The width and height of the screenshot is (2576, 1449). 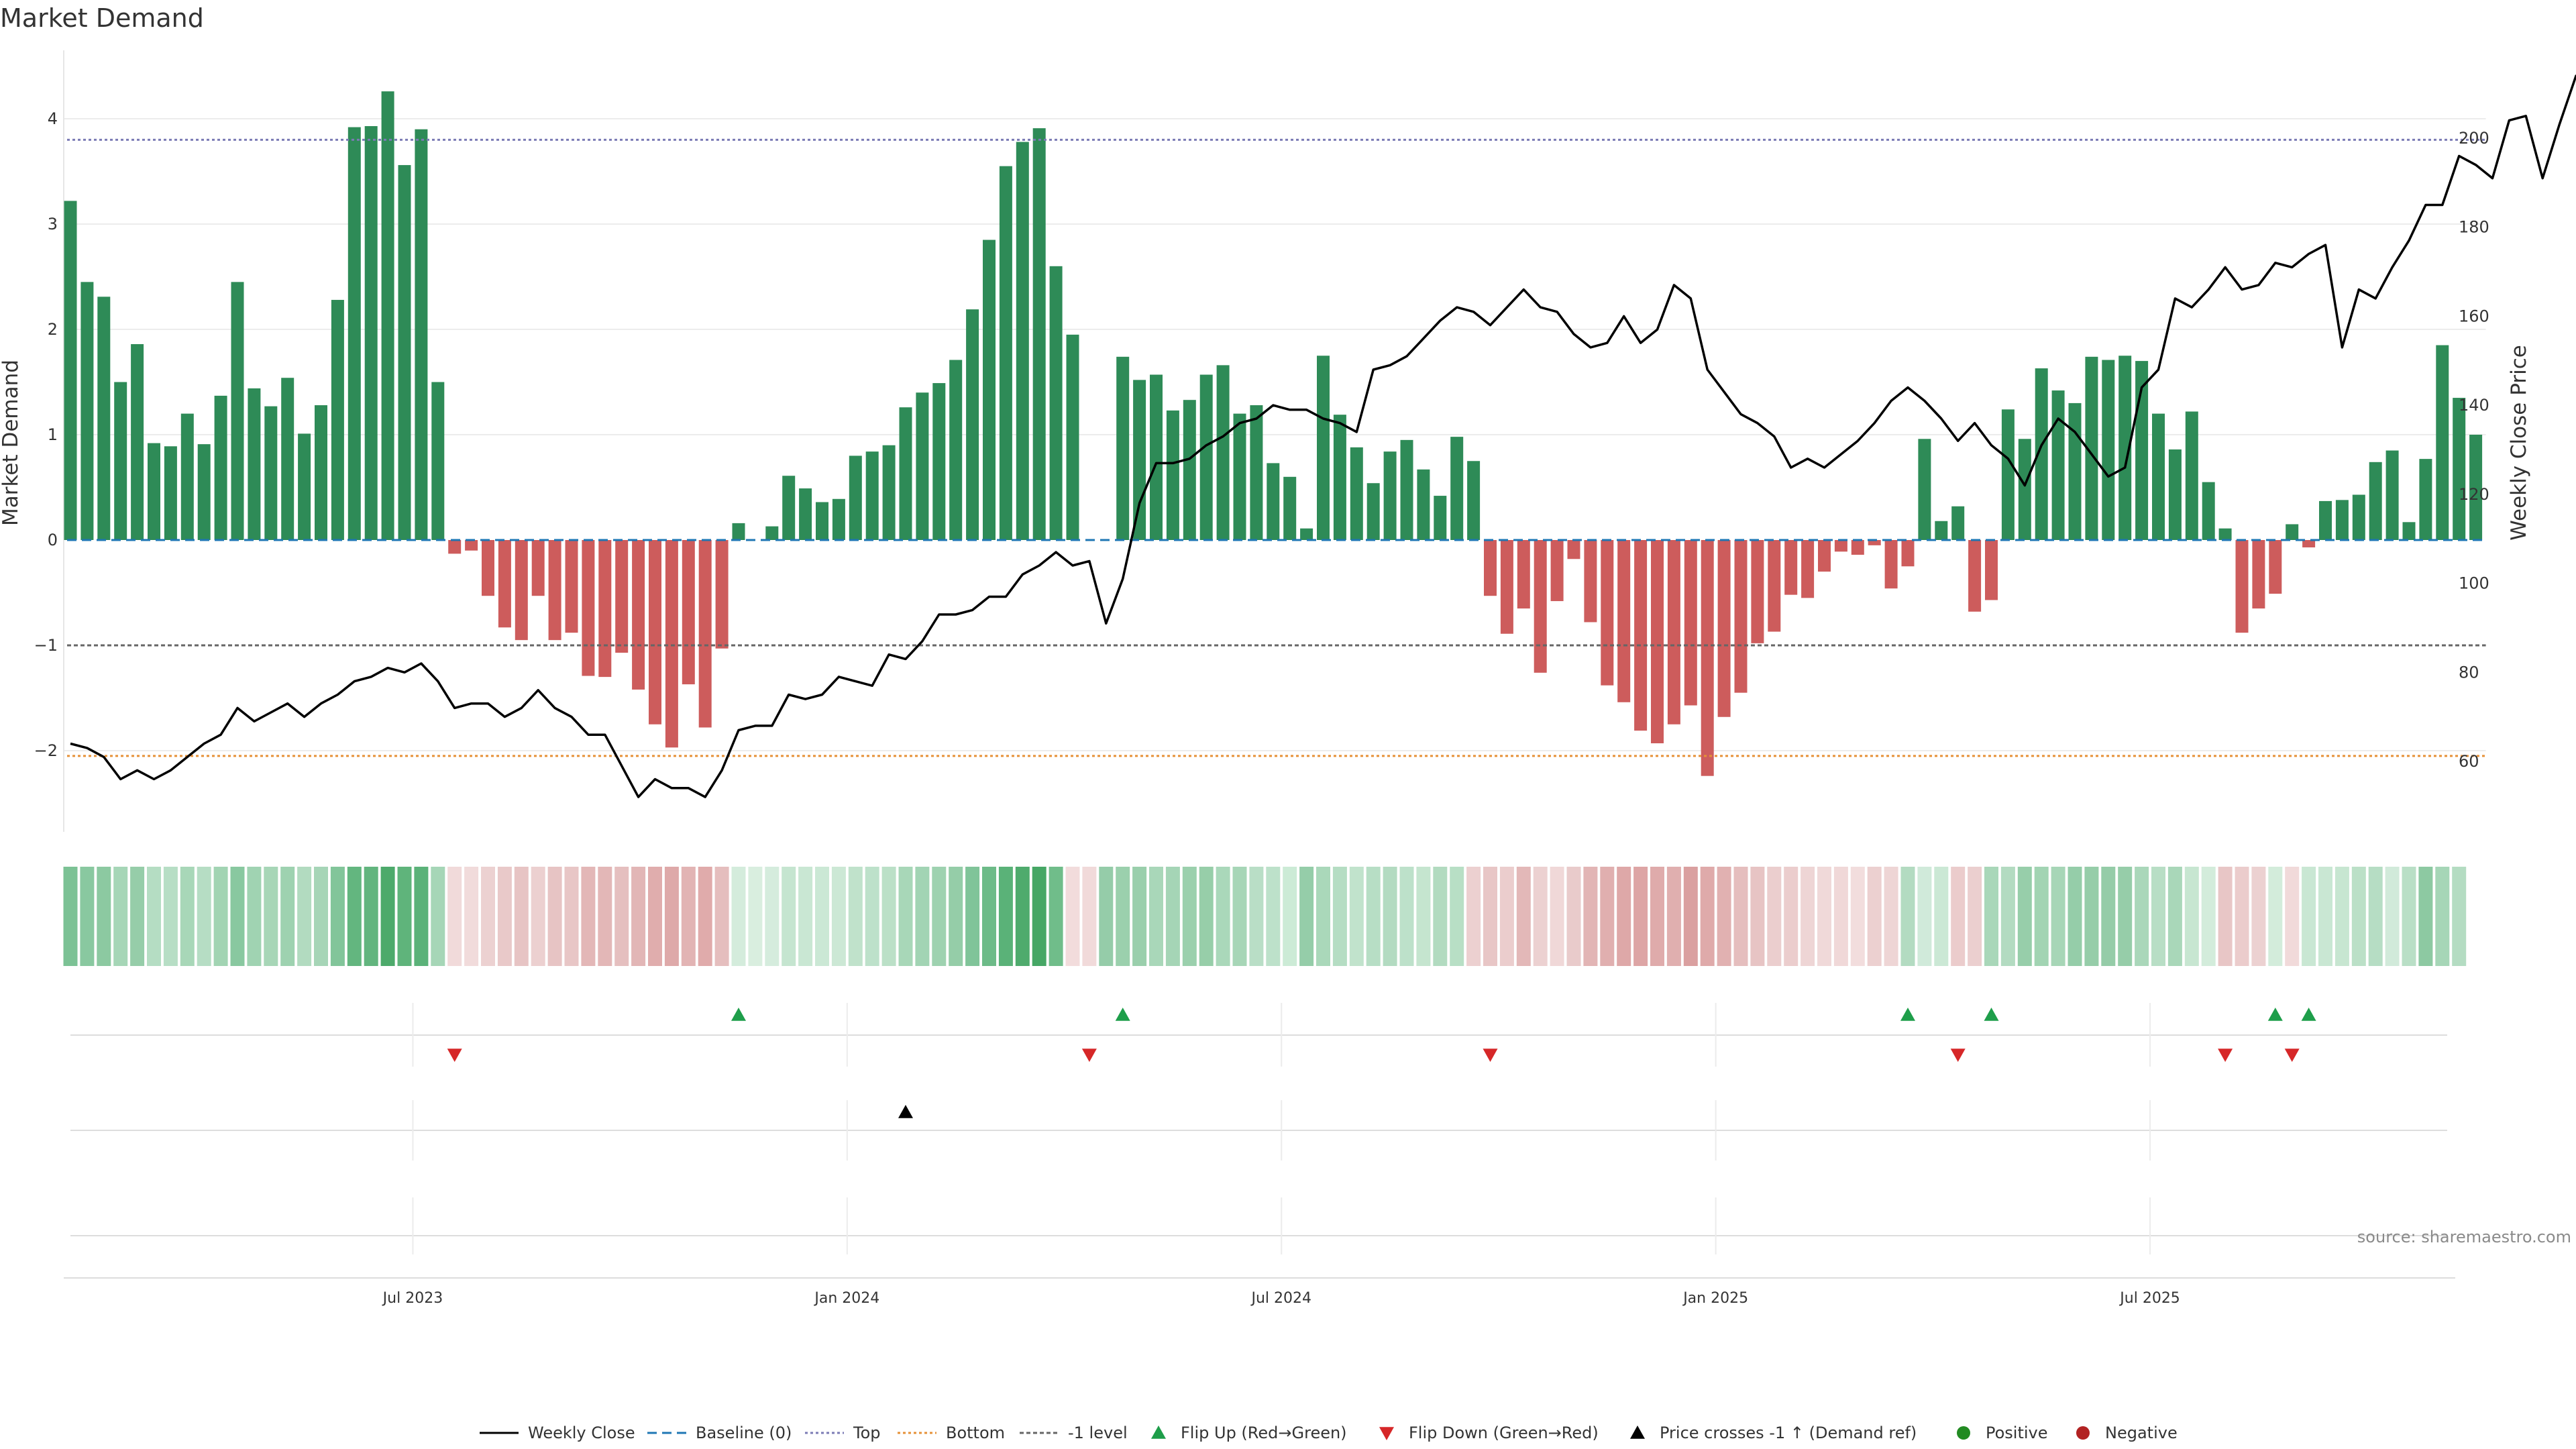 What do you see at coordinates (53, 329) in the screenshot?
I see `y-tick-label: 2` at bounding box center [53, 329].